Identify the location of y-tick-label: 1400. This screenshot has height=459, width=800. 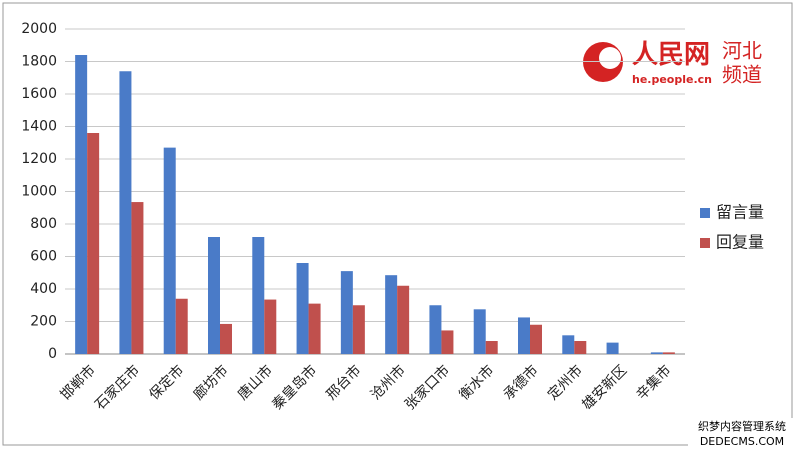
(39, 127).